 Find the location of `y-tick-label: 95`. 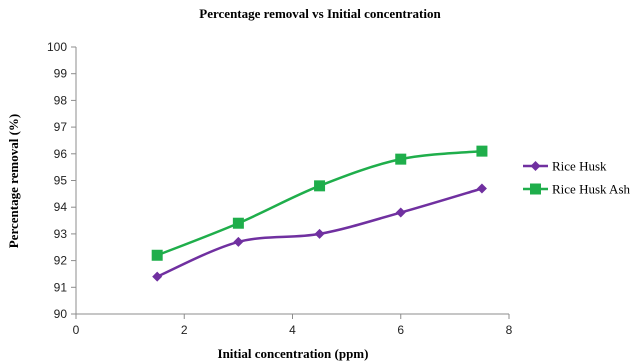

y-tick-label: 95 is located at coordinates (61, 181).